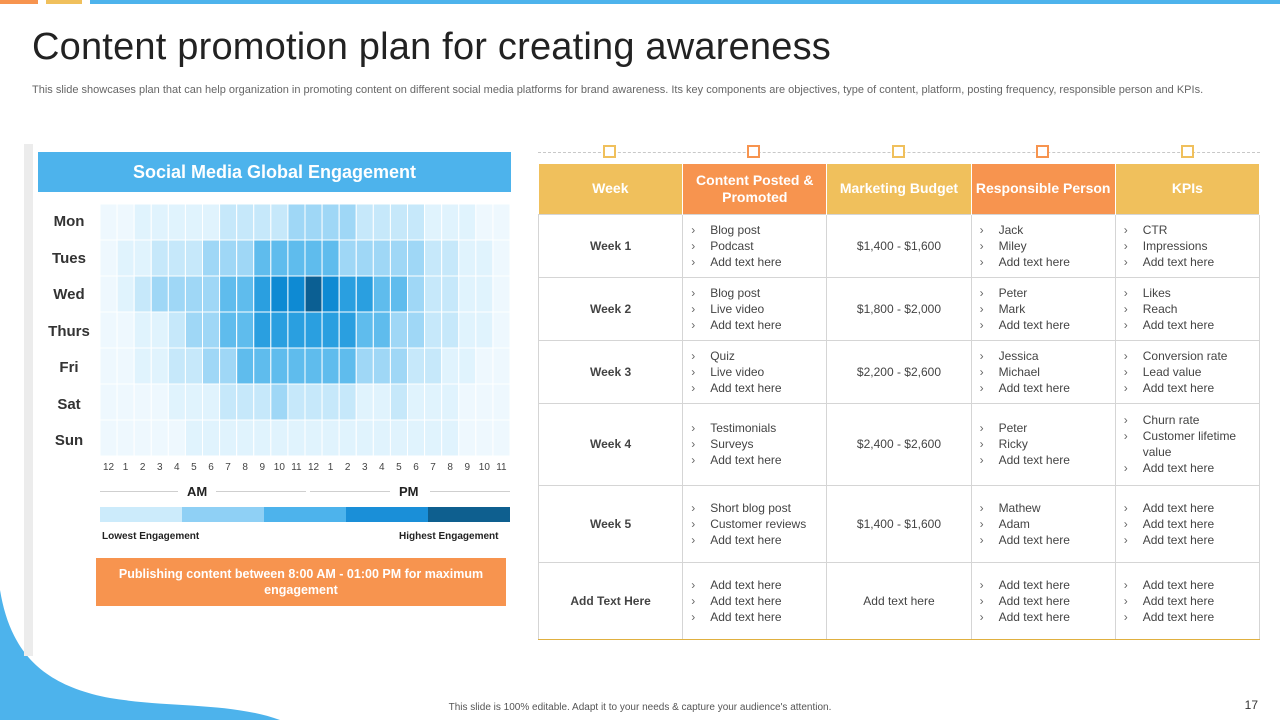 This screenshot has height=720, width=1280. I want to click on hour-label: 7, so click(433, 467).